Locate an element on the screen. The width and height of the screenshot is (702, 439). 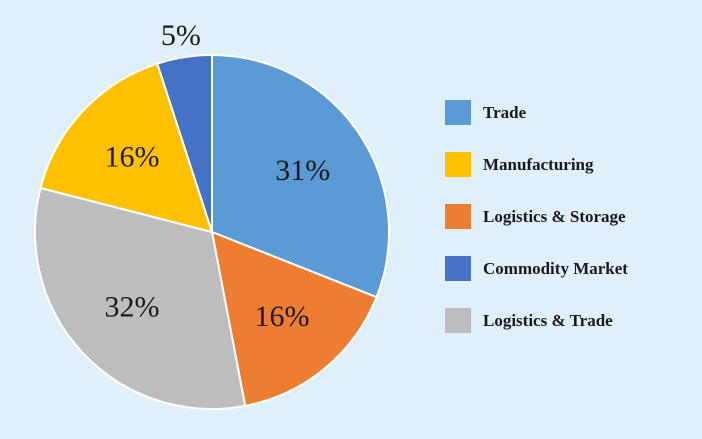
pie-slice-manufacturing is located at coordinates (126, 148).